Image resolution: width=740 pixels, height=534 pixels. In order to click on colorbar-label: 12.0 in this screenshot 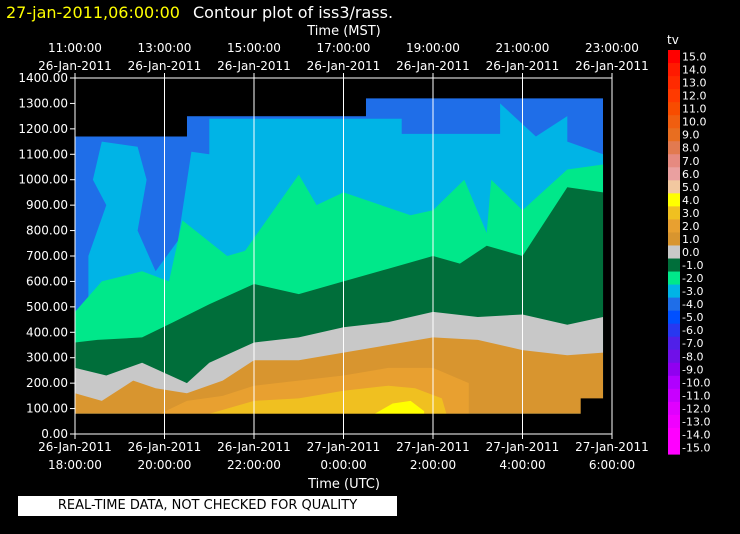, I will do `click(694, 96)`.